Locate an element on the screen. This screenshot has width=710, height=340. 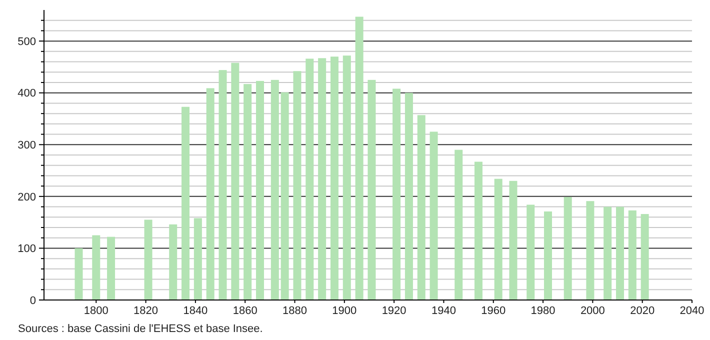
x-tick-label: 1880 is located at coordinates (294, 311).